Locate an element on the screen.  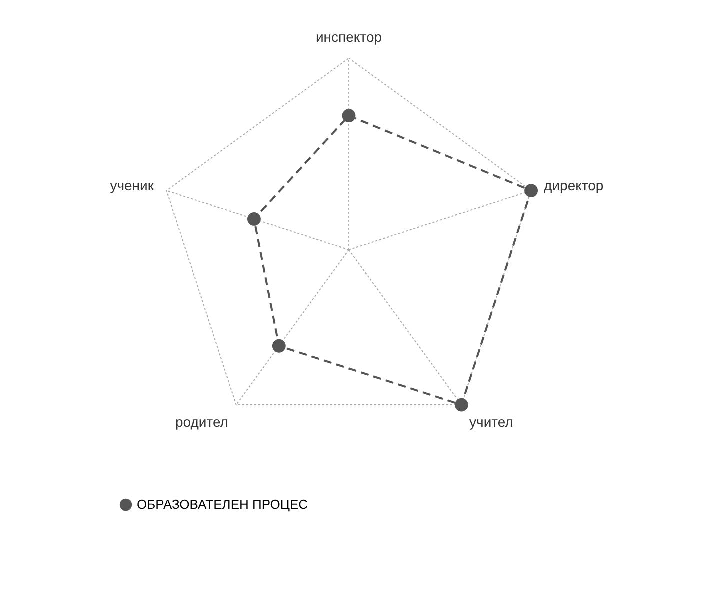
spoke-label: родител is located at coordinates (201, 422).